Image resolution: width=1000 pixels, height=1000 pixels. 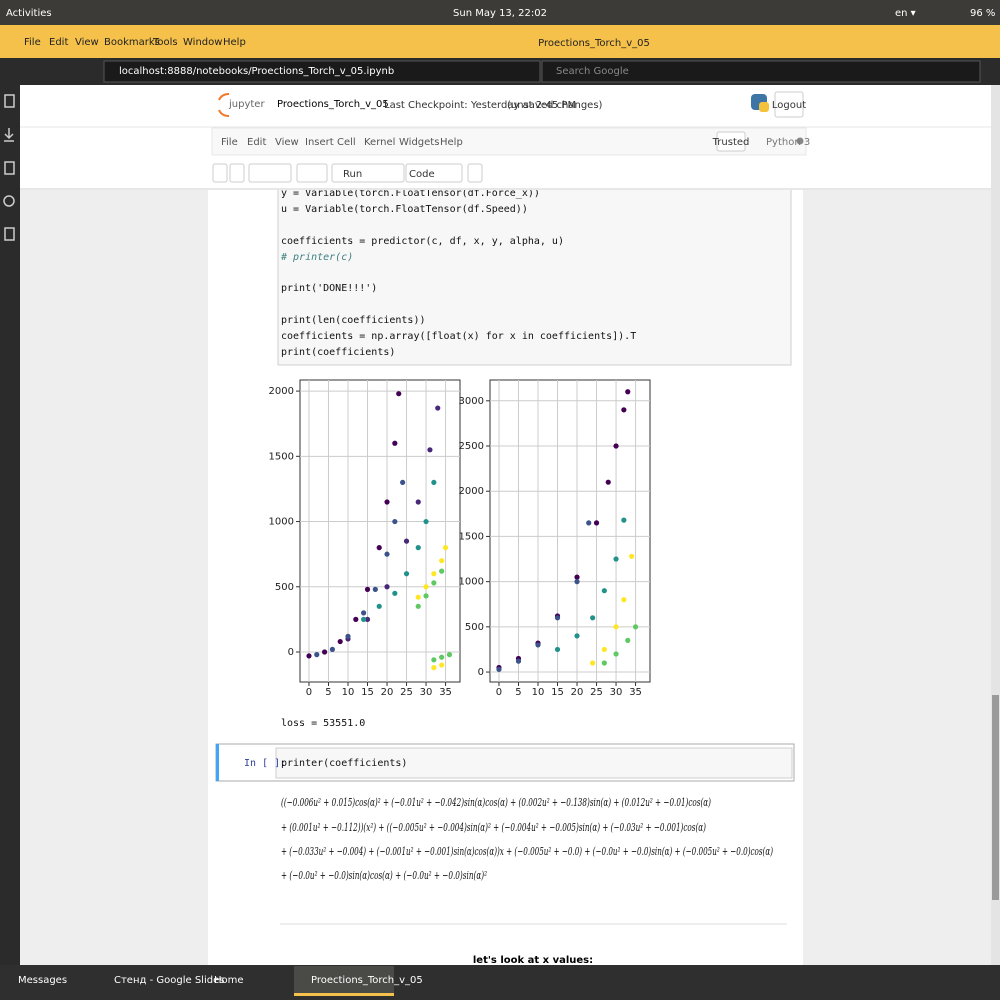 What do you see at coordinates (165, 42) in the screenshot?
I see `menu-item: Tools` at bounding box center [165, 42].